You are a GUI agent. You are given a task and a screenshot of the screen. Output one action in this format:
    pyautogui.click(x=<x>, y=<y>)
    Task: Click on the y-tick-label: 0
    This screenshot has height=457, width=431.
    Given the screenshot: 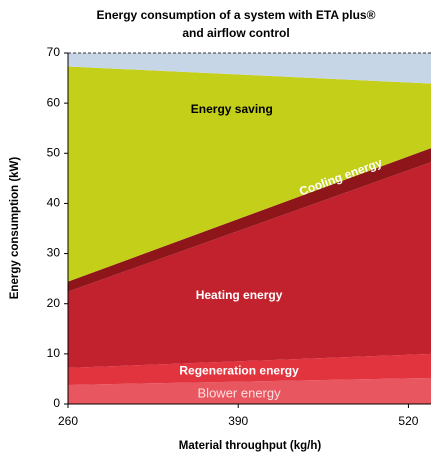 What is the action you would take?
    pyautogui.click(x=56, y=403)
    